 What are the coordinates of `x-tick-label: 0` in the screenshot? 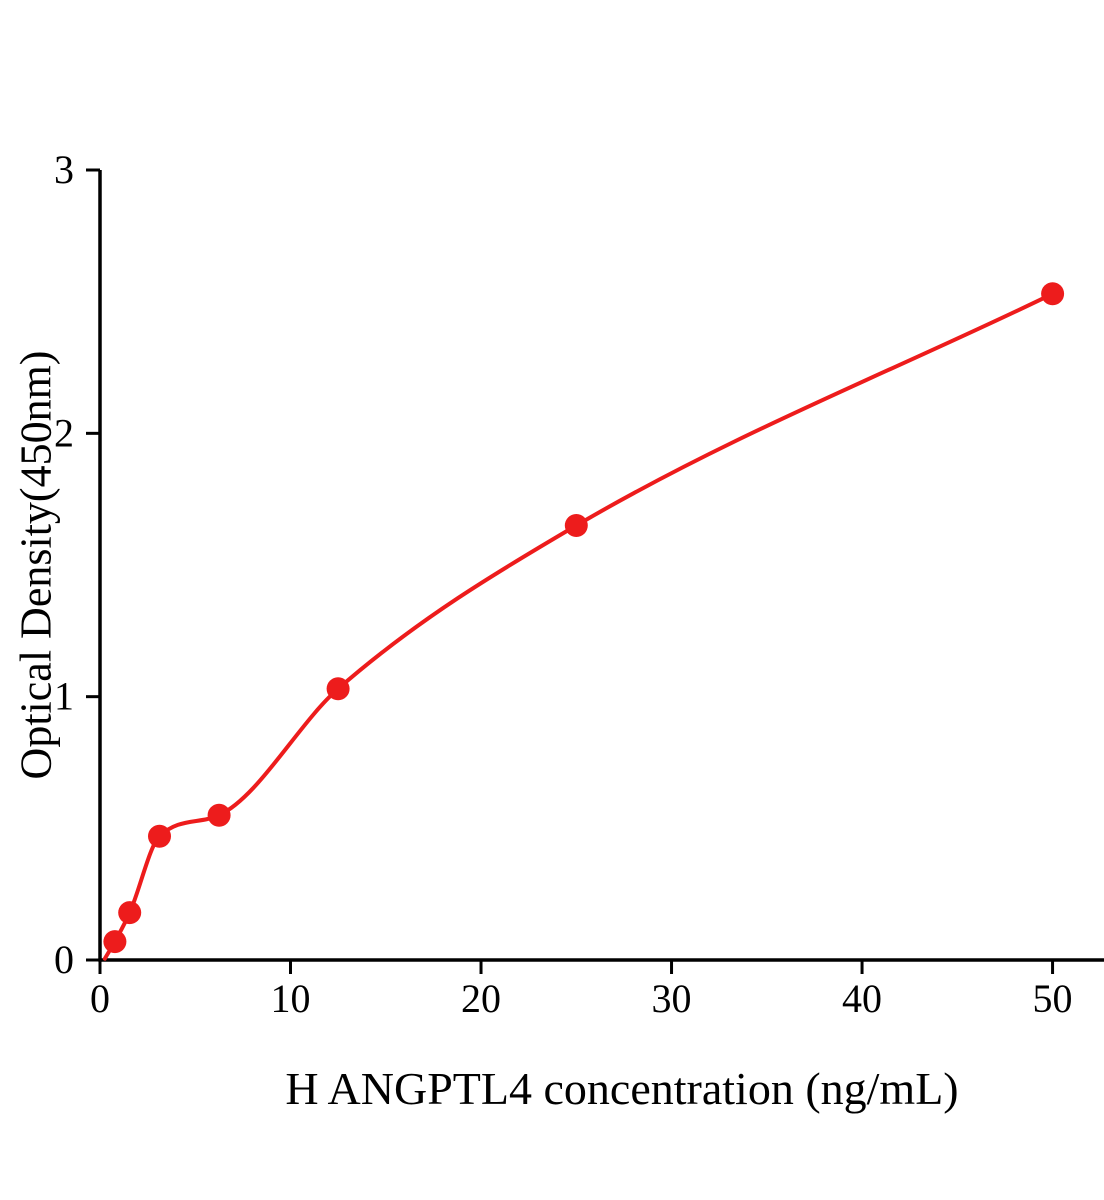 It's located at (100, 998).